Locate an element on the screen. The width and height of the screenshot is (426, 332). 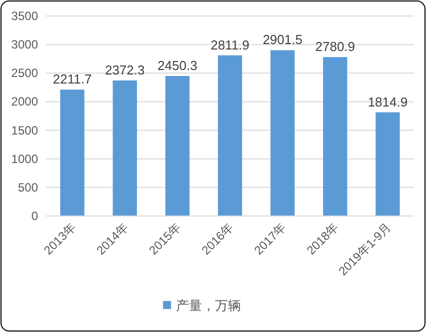
data-label: 2211.7 is located at coordinates (72, 79).